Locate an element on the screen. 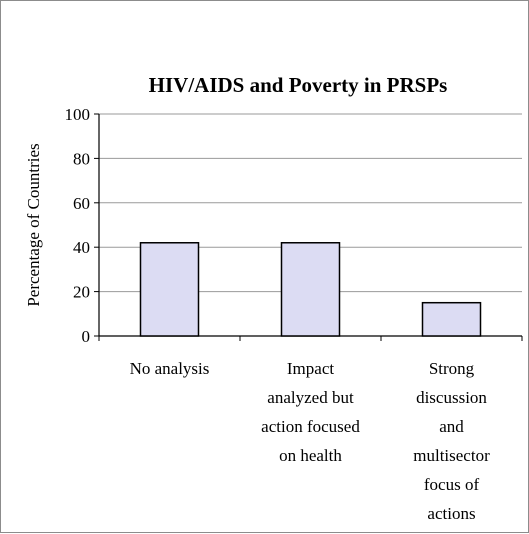 This screenshot has height=534, width=529. y-tick-labels: 0 20 40 60 80 100 is located at coordinates (78, 225).